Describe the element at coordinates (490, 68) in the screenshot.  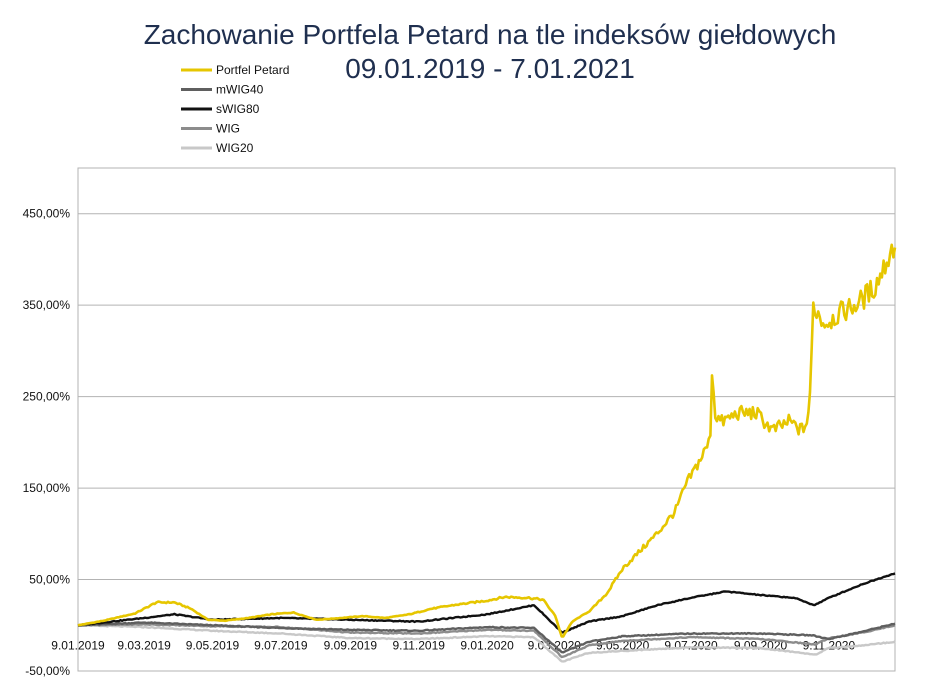
I see `chart-subtitle: 09.01.2019 - 7.01.2021` at that location.